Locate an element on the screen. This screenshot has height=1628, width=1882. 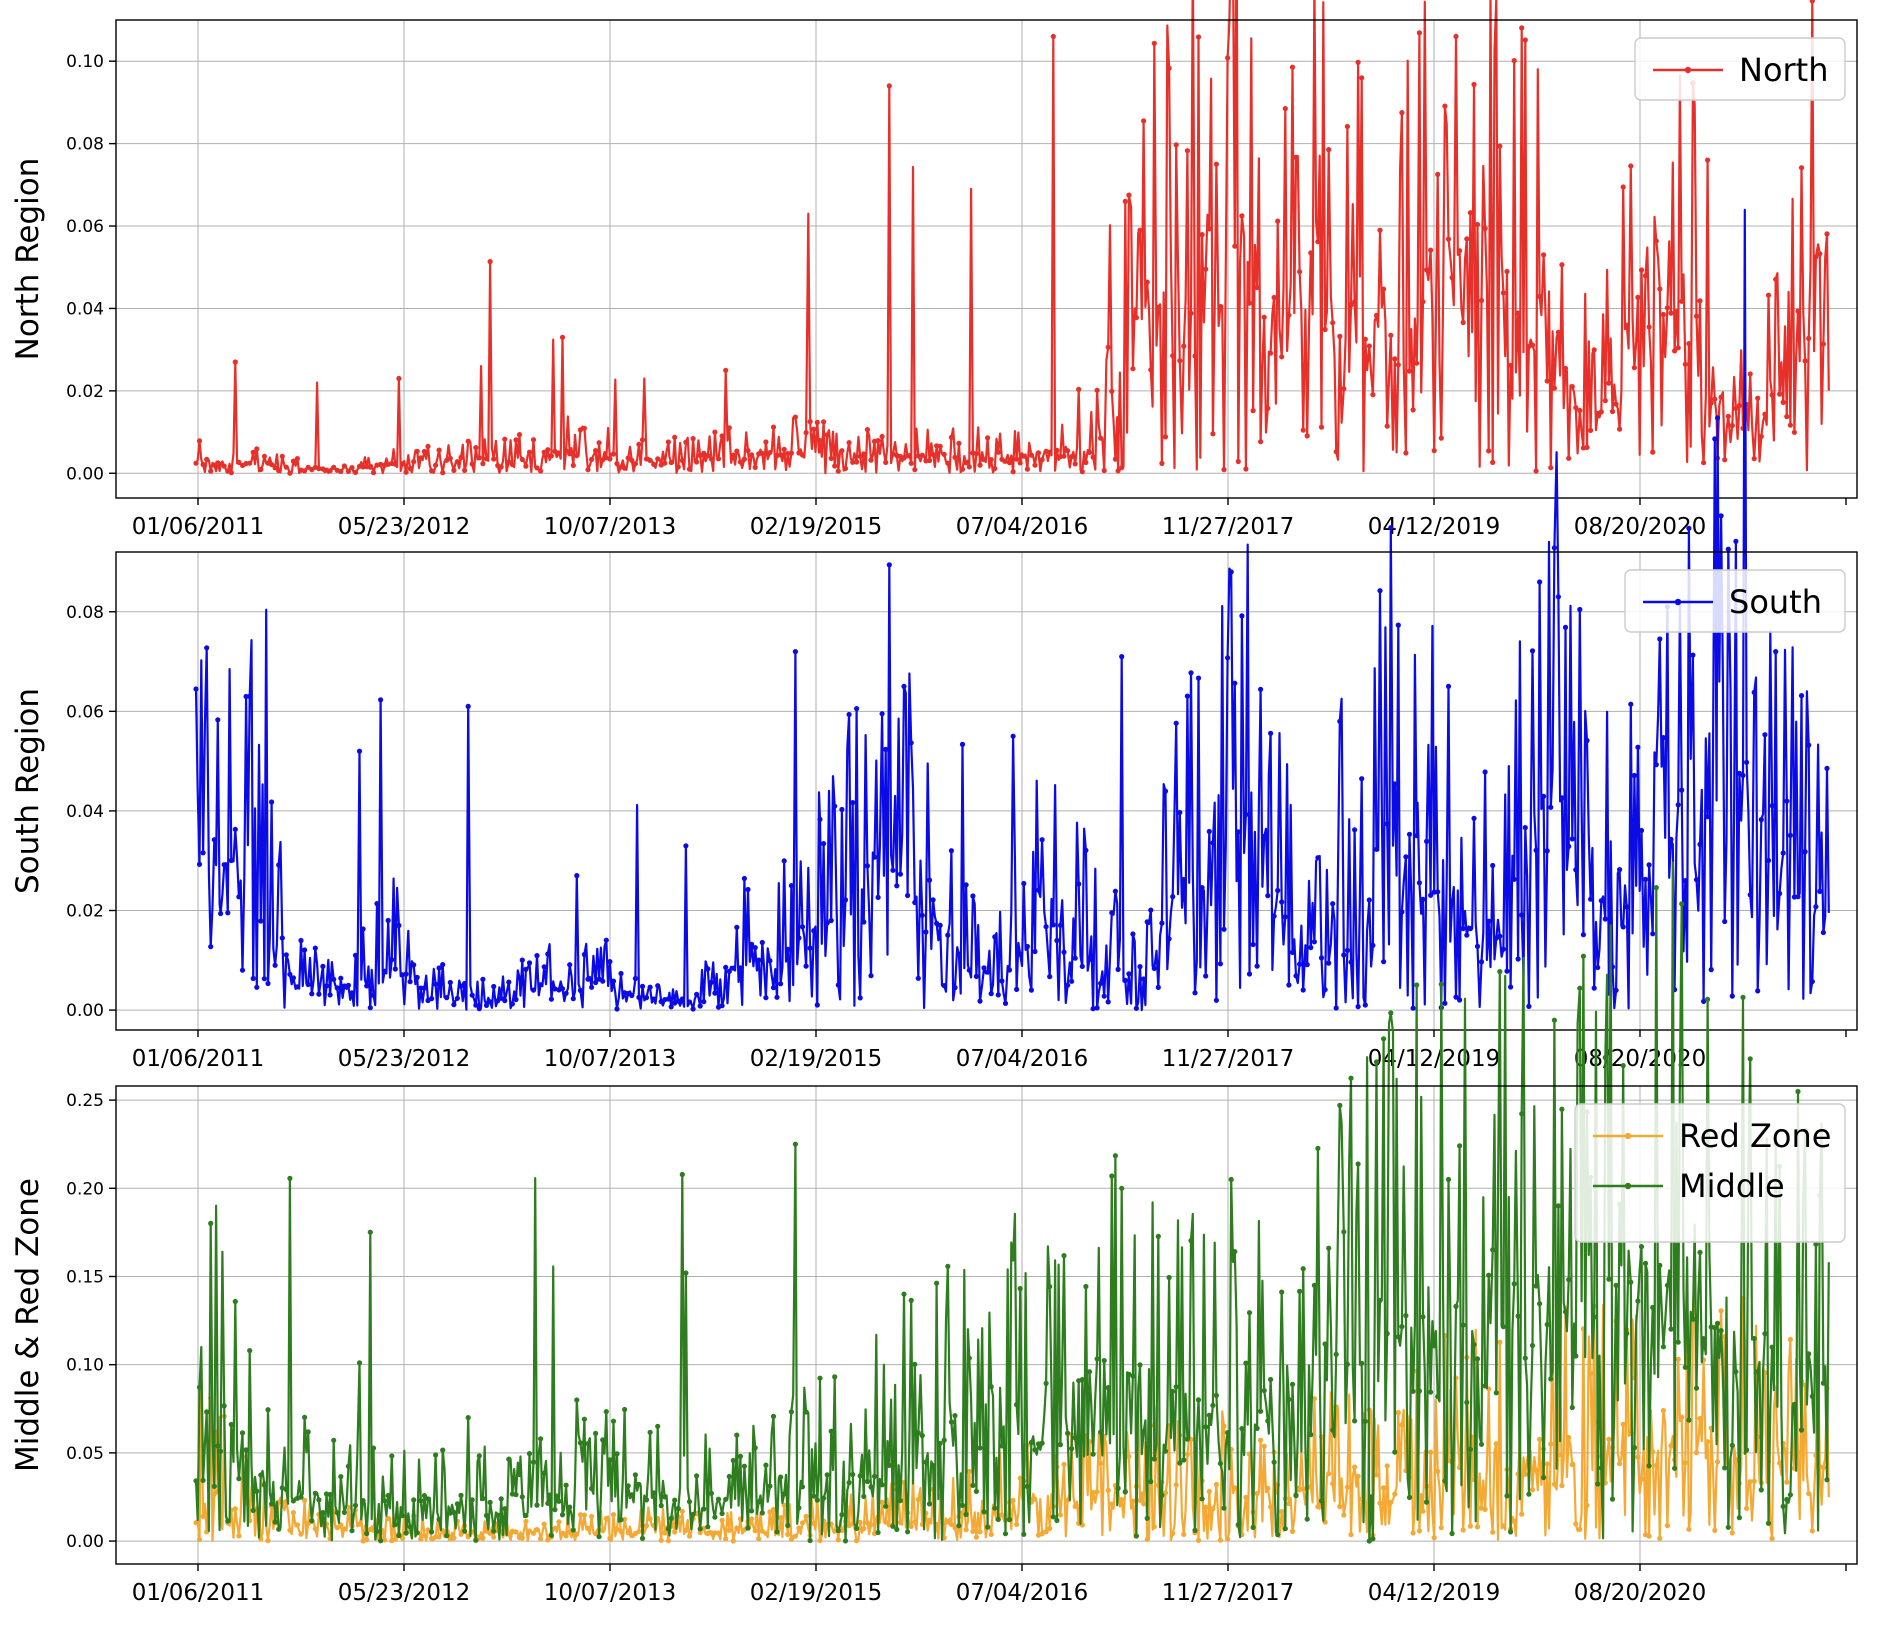
y-tick-label: 0.25 is located at coordinates (85, 1101).